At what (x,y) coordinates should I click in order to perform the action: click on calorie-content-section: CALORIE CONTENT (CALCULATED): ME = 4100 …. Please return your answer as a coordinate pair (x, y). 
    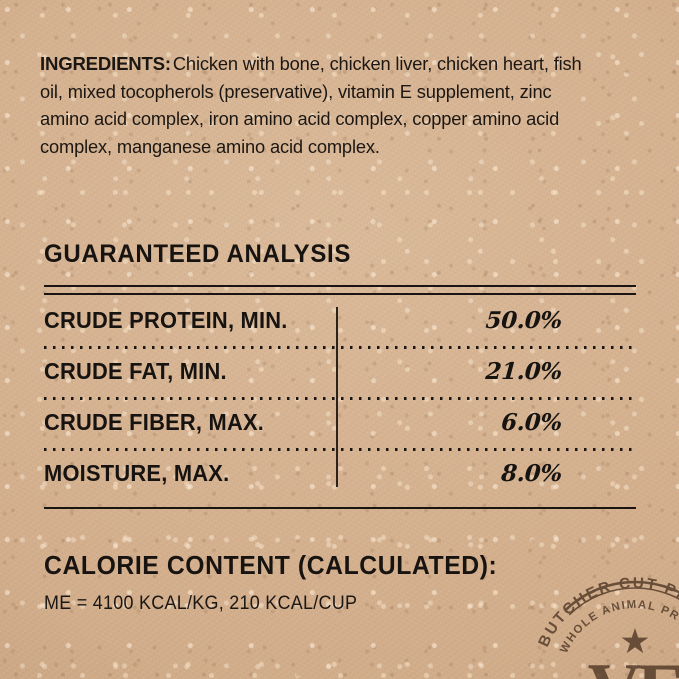
    Looking at the image, I should click on (324, 583).